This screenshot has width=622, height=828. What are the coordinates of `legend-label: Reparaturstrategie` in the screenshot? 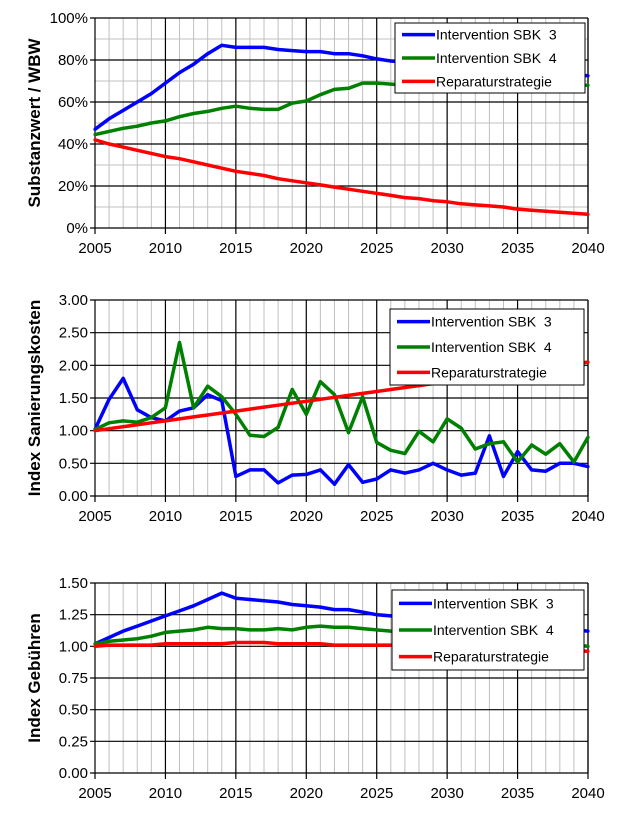 It's located at (494, 81).